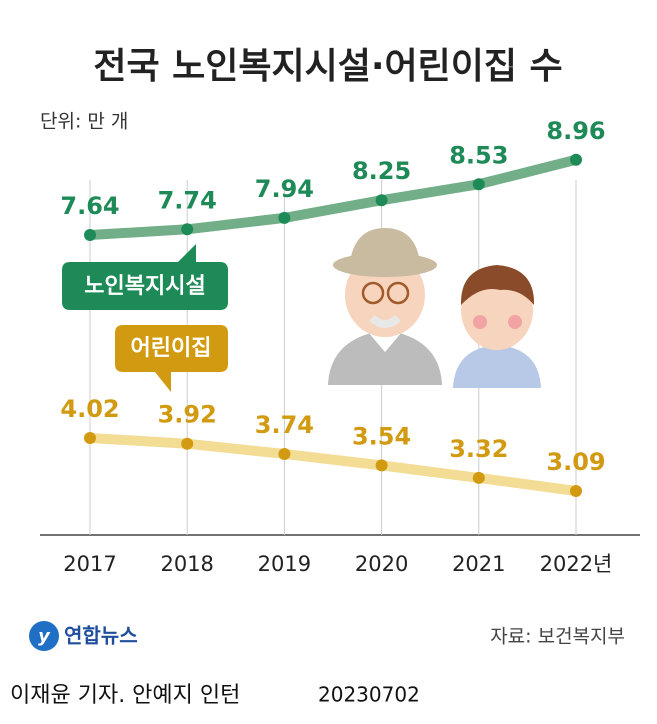 The image size is (657, 724). I want to click on logo-text: 연합뉴스, so click(101, 636).